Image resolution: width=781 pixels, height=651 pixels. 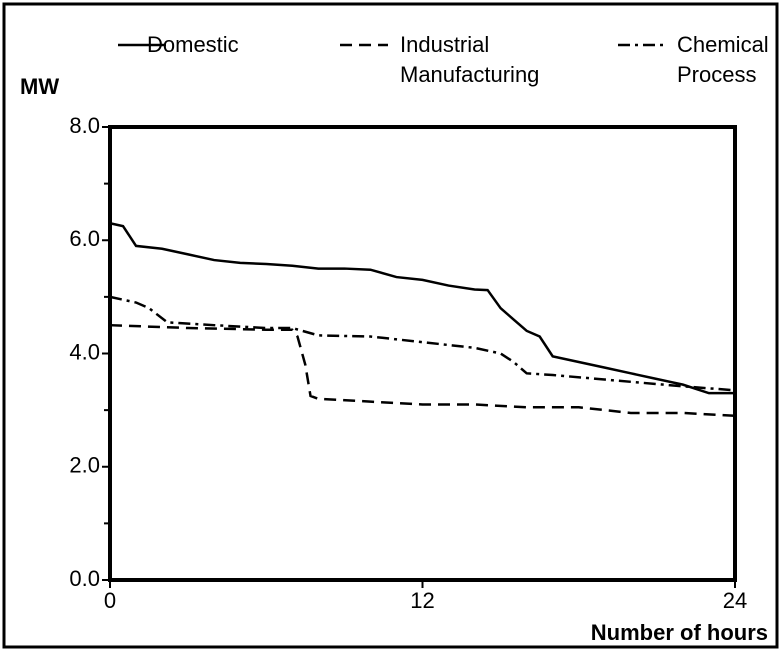 I want to click on y-tick-label: 0.0, so click(x=84, y=578).